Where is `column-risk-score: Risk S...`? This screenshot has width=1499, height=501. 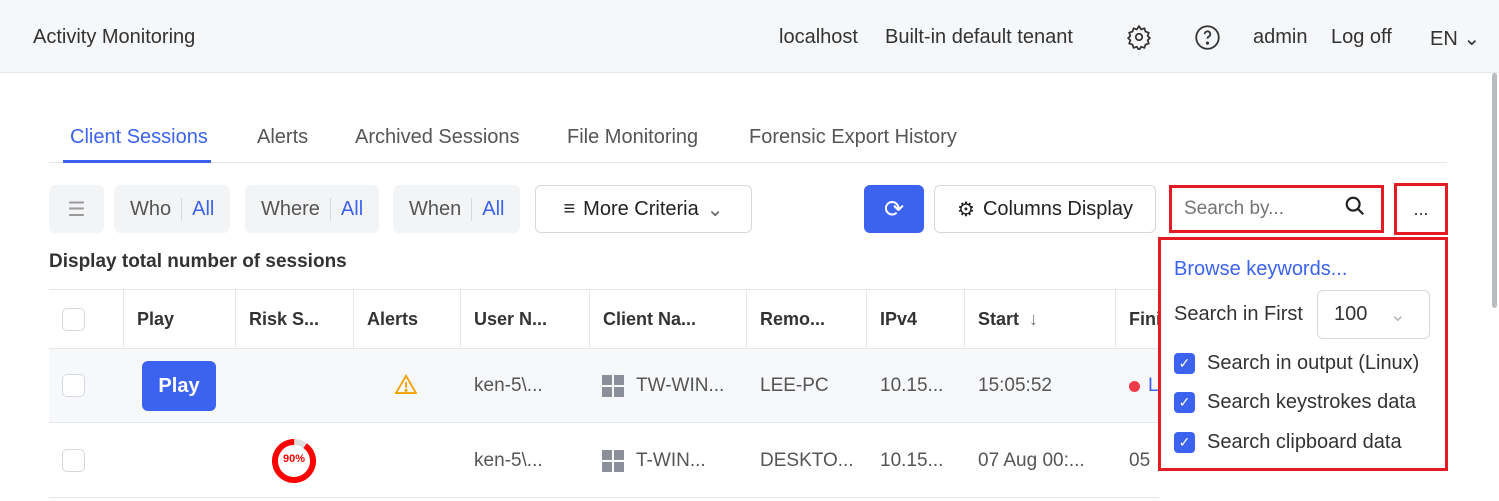 column-risk-score: Risk S... is located at coordinates (277, 319).